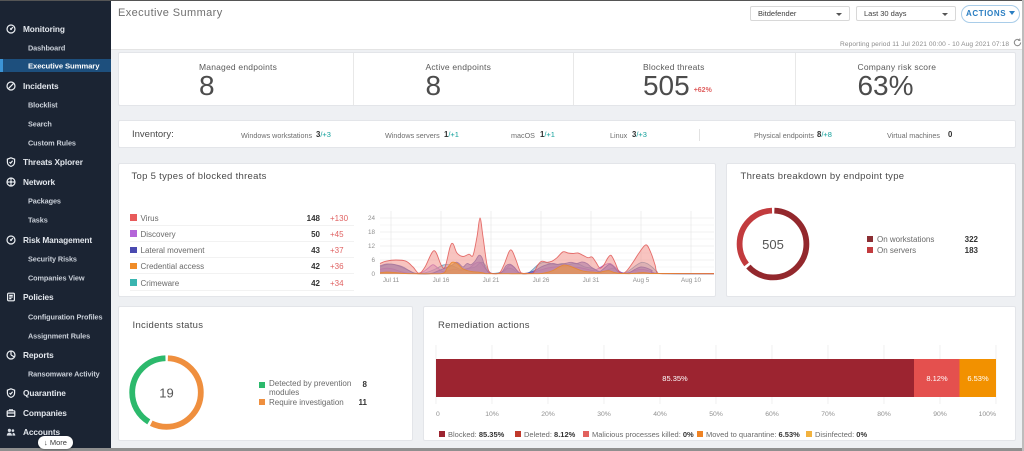 The image size is (1024, 451). I want to click on svg-text: Jul 21, so click(491, 280).